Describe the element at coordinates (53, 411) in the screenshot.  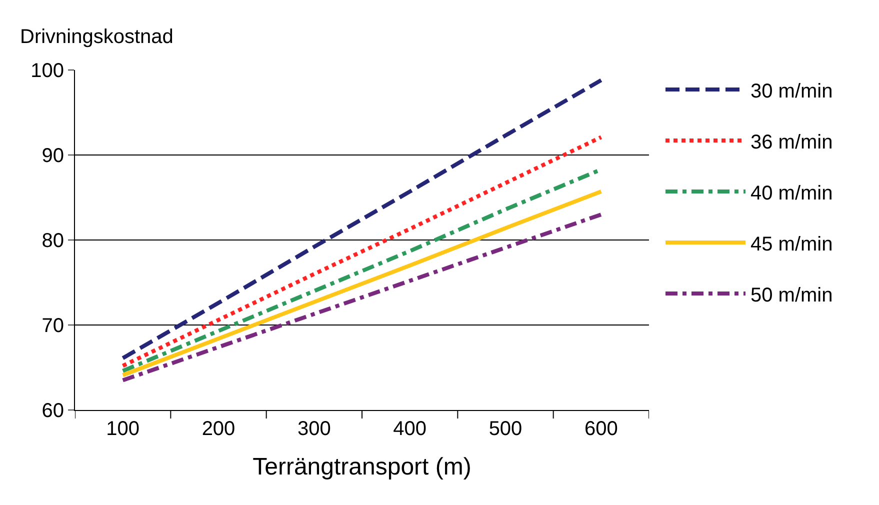
I see `y-tick-label: 60` at that location.